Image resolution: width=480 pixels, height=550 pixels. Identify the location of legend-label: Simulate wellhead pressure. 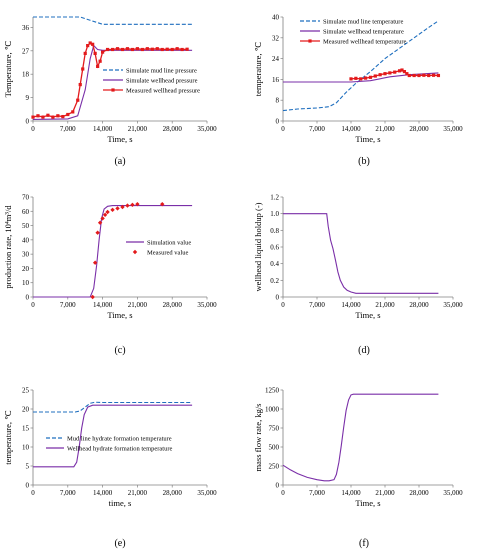
(162, 80).